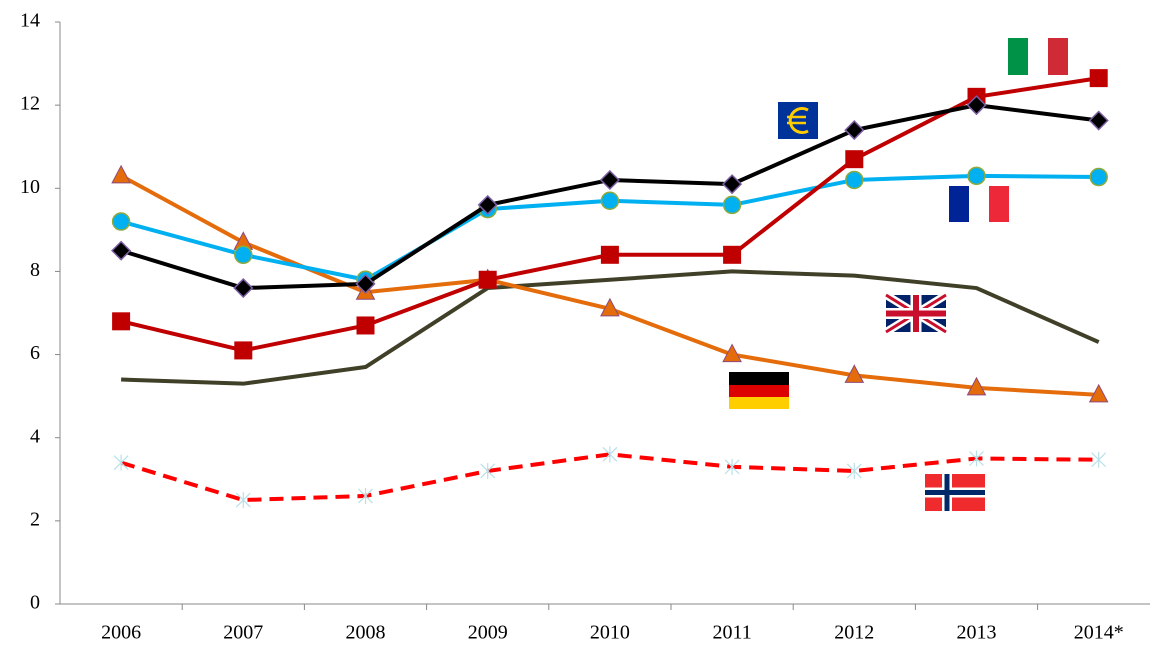  I want to click on y-tick-label: 10, so click(30, 187).